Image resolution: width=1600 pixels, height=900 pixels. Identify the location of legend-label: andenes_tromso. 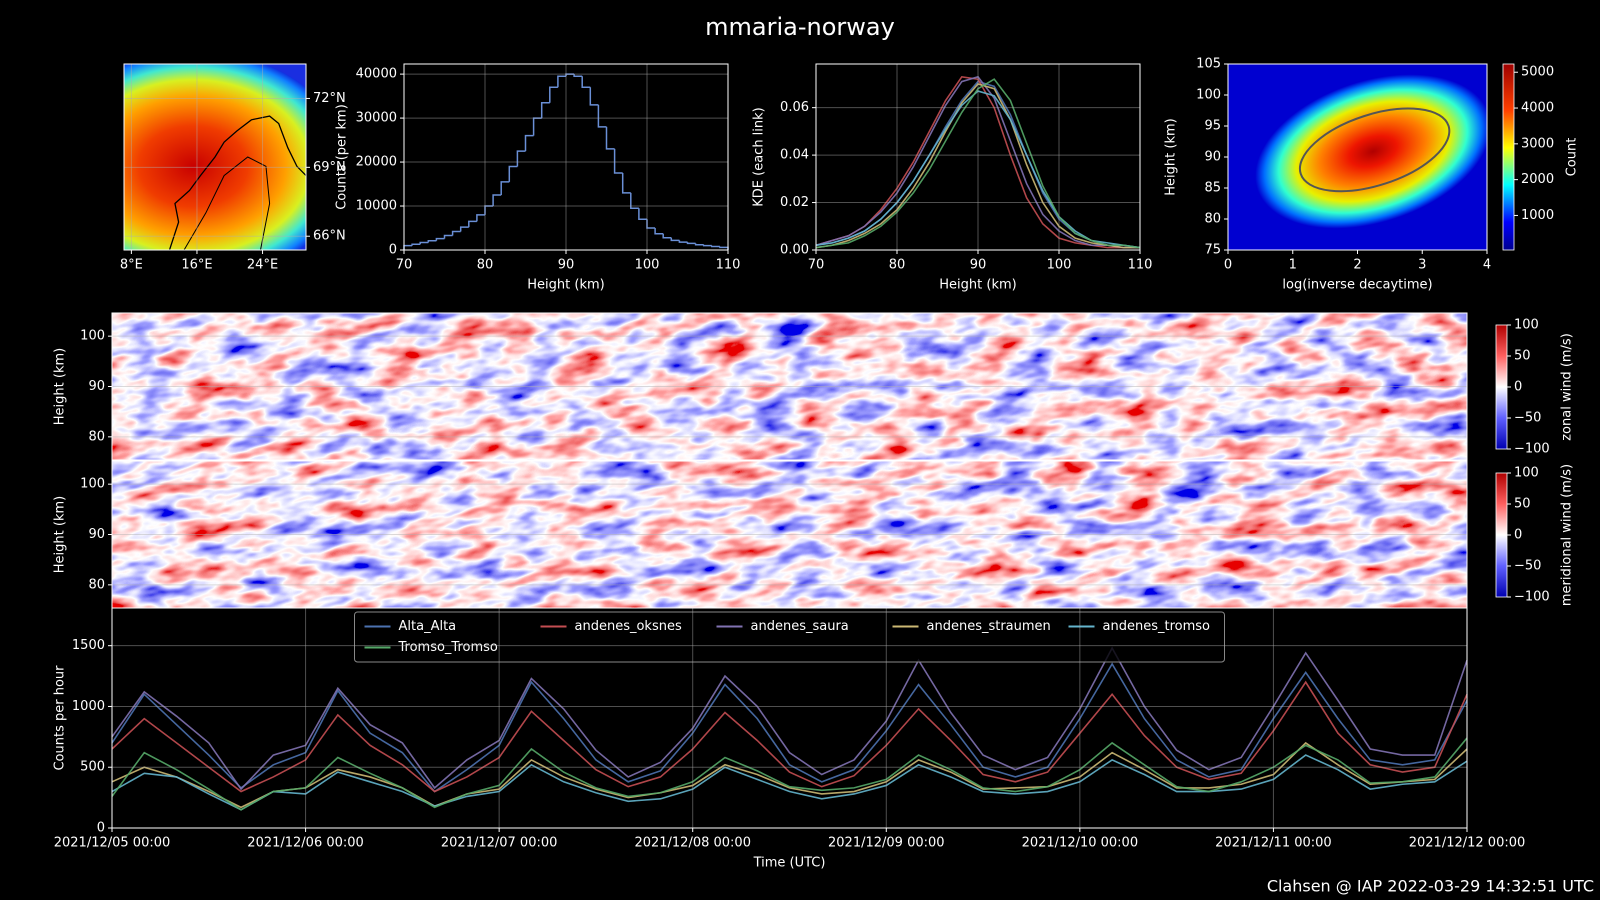
(1157, 626).